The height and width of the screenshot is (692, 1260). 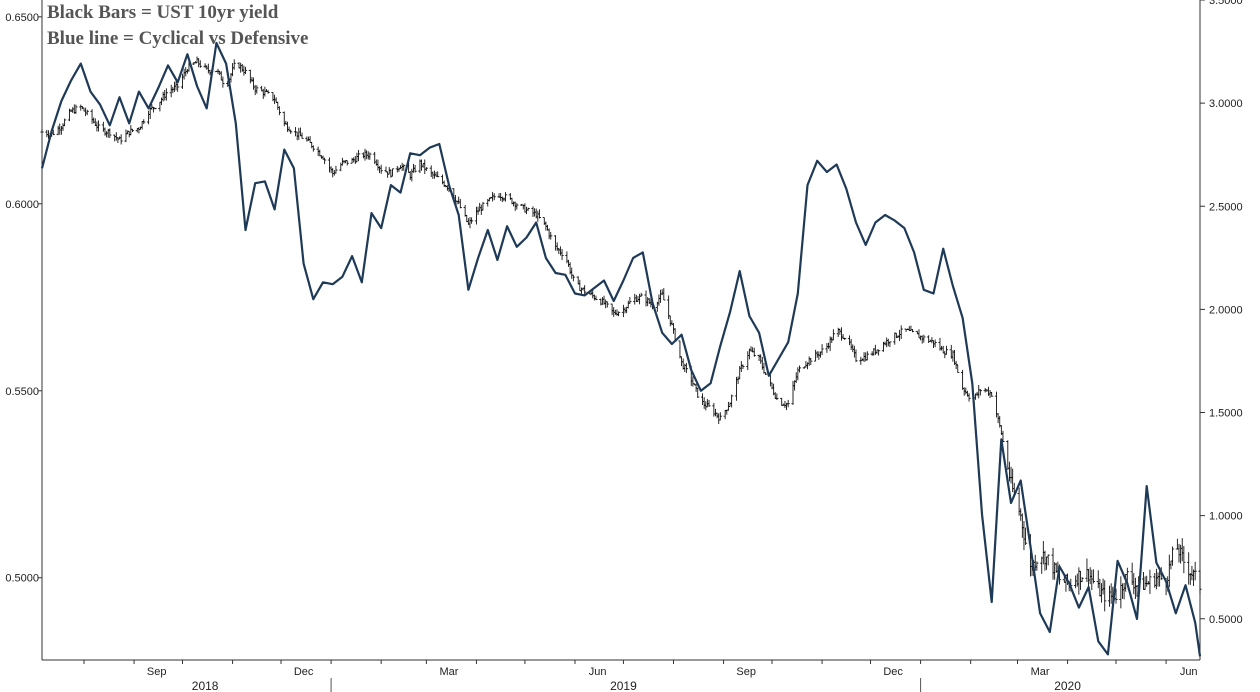 What do you see at coordinates (23, 298) in the screenshot?
I see `left-axis-ticks: 0.6500 0.6000 0.5500 0.5000` at bounding box center [23, 298].